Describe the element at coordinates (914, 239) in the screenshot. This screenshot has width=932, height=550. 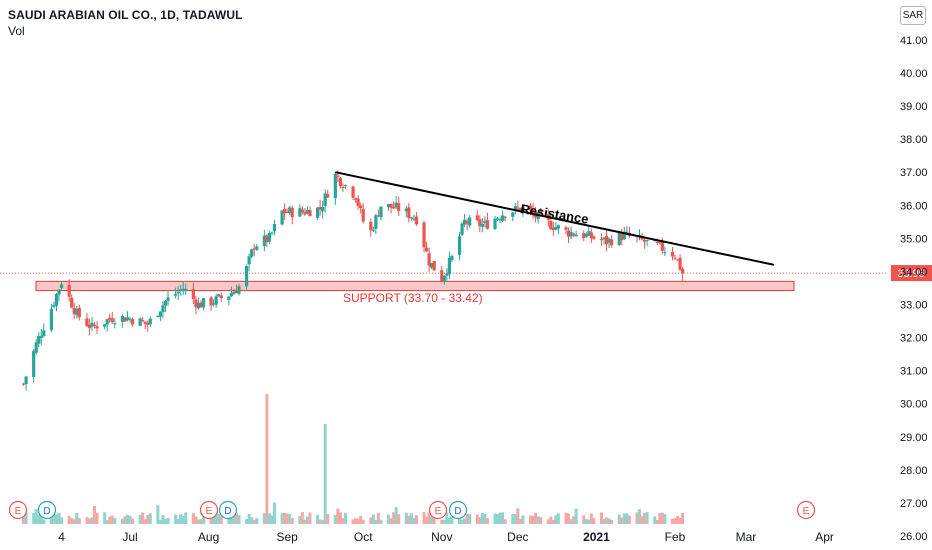
I see `y-tick-label: 35.00` at that location.